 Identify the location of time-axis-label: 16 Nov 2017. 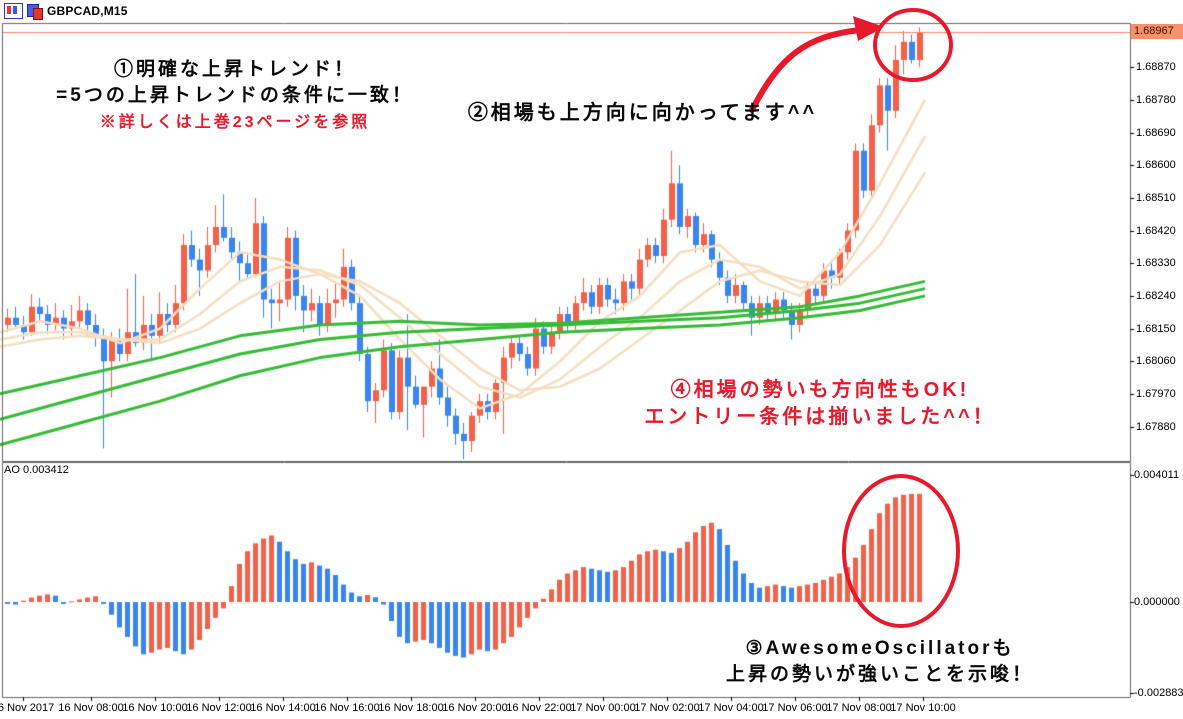
(27, 708).